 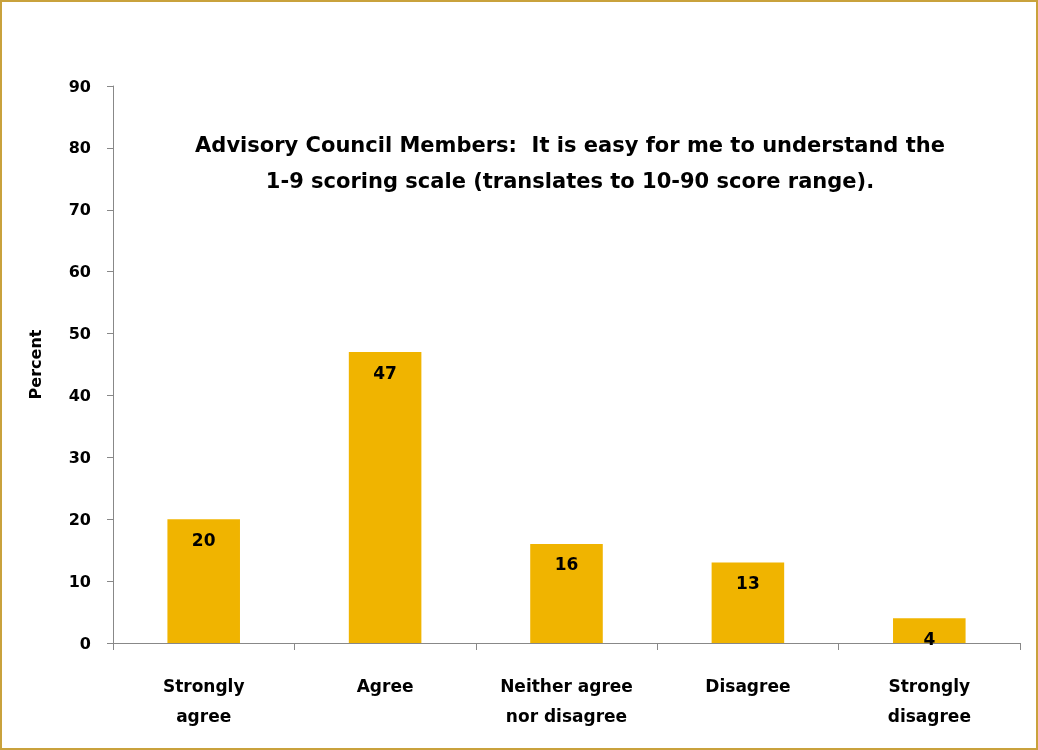 What do you see at coordinates (79, 272) in the screenshot?
I see `y-tick-label: 60` at bounding box center [79, 272].